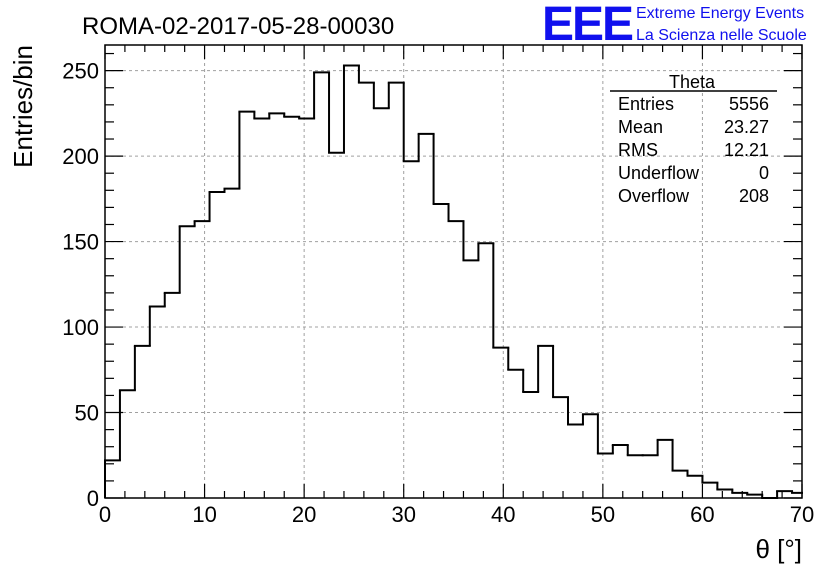 This screenshot has width=836, height=572. What do you see at coordinates (238, 26) in the screenshot?
I see `chart-title: ROMA-02-2017-05-28-00030` at bounding box center [238, 26].